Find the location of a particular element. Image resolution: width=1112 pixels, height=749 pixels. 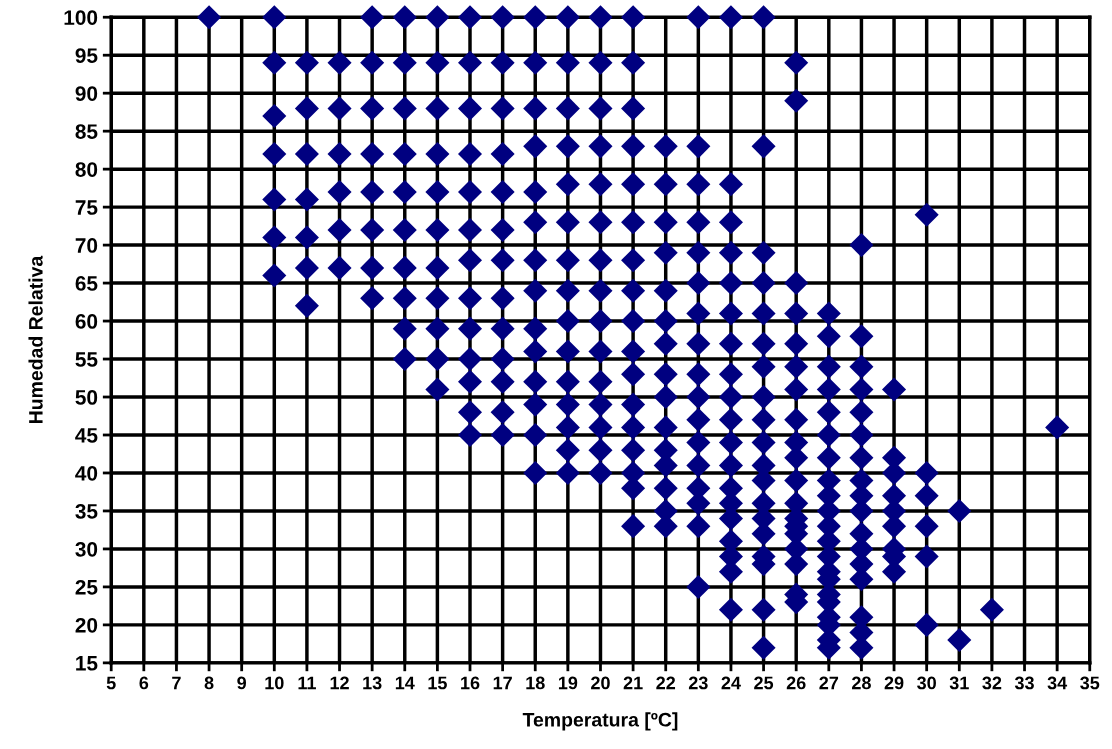

x-tick-label: 28 is located at coordinates (861, 683).